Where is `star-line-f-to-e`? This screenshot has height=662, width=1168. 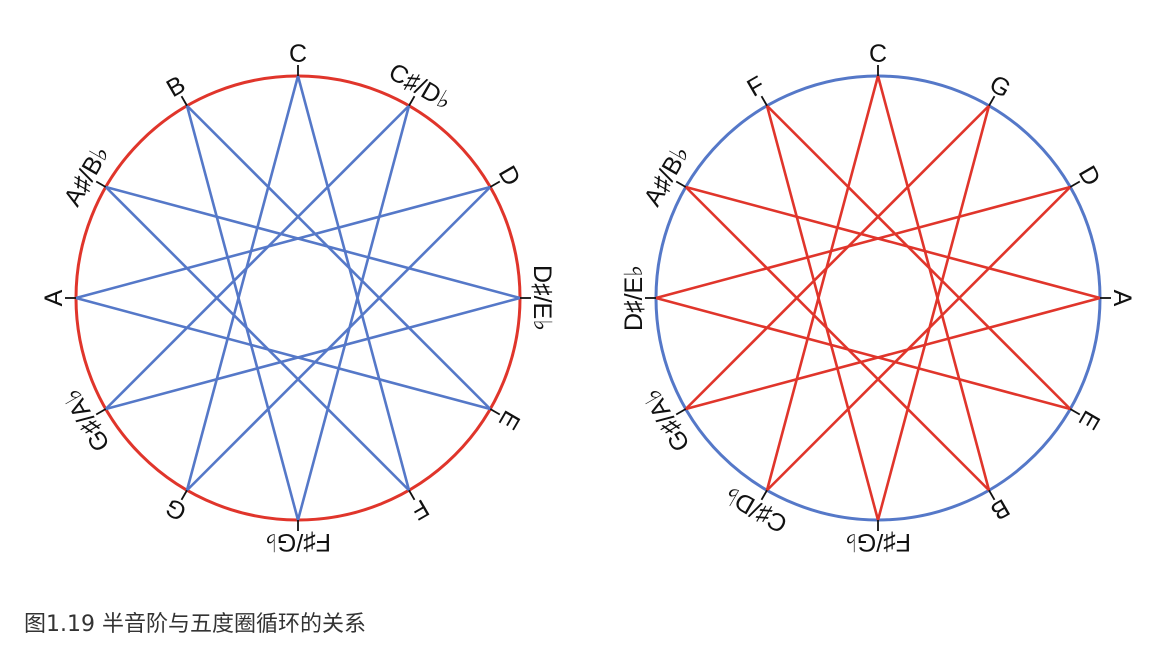
star-line-f-to-e is located at coordinates (919, 257).